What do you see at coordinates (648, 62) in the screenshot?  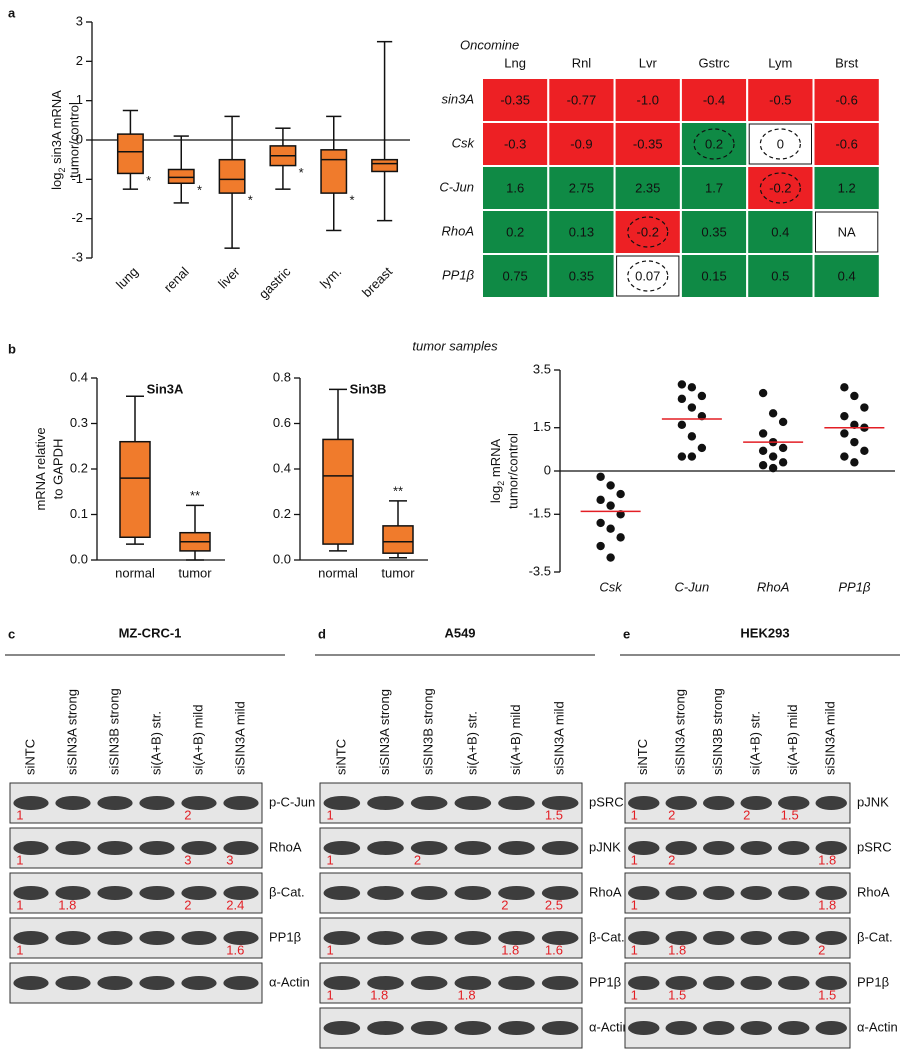 I see `column-label: Lvr` at bounding box center [648, 62].